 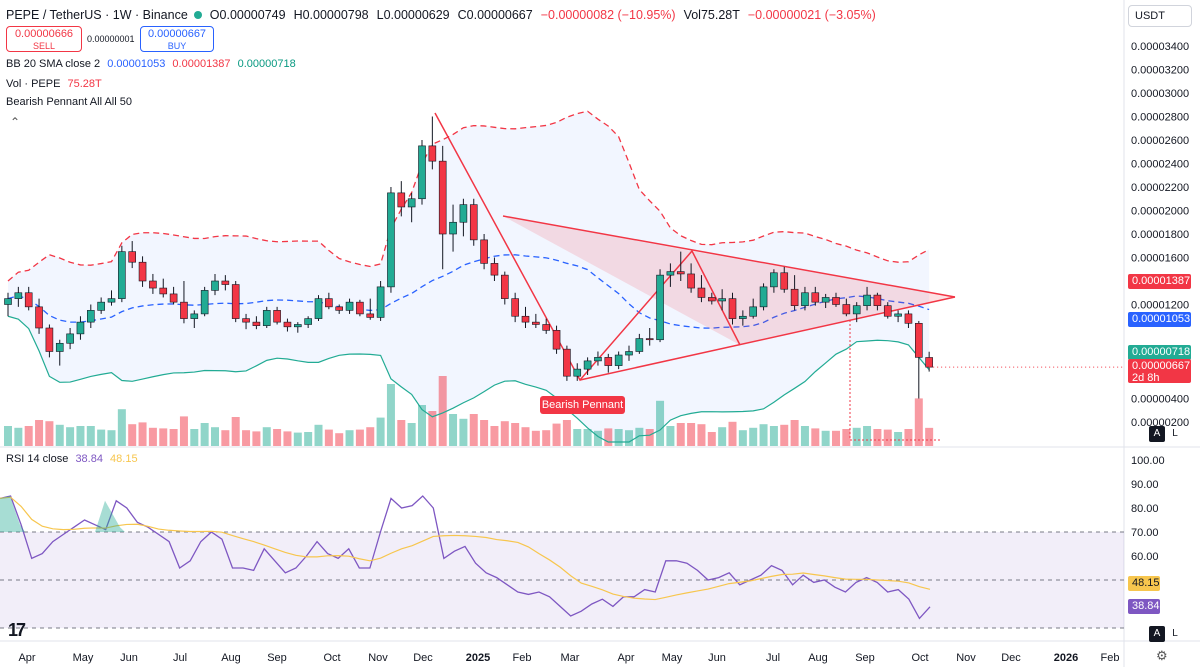 I want to click on time-axis-label: Oct, so click(x=919, y=658).